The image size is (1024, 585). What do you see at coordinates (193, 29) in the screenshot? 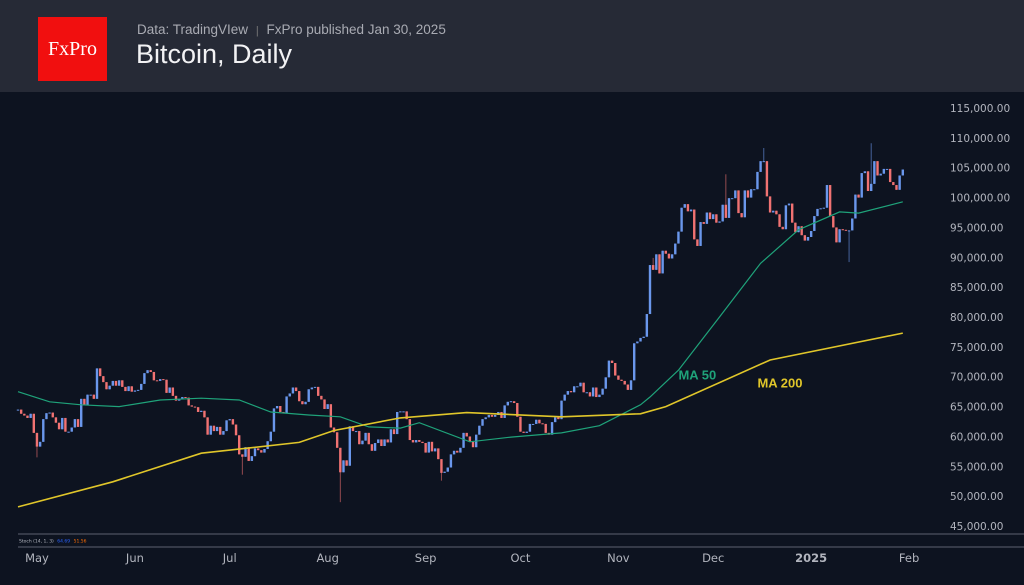
I see `data-source: Data: TradingVIew` at bounding box center [193, 29].